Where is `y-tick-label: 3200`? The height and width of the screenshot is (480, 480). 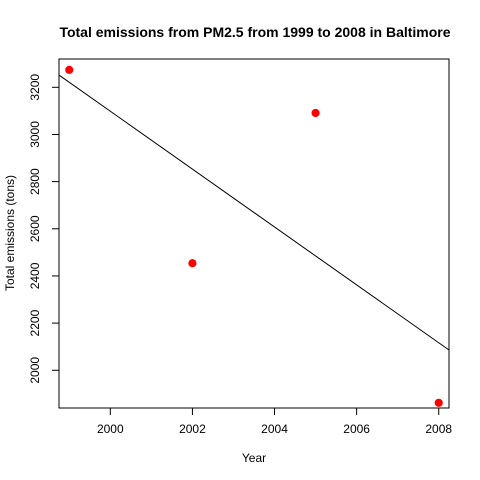 y-tick-label: 3200 is located at coordinates (35, 87).